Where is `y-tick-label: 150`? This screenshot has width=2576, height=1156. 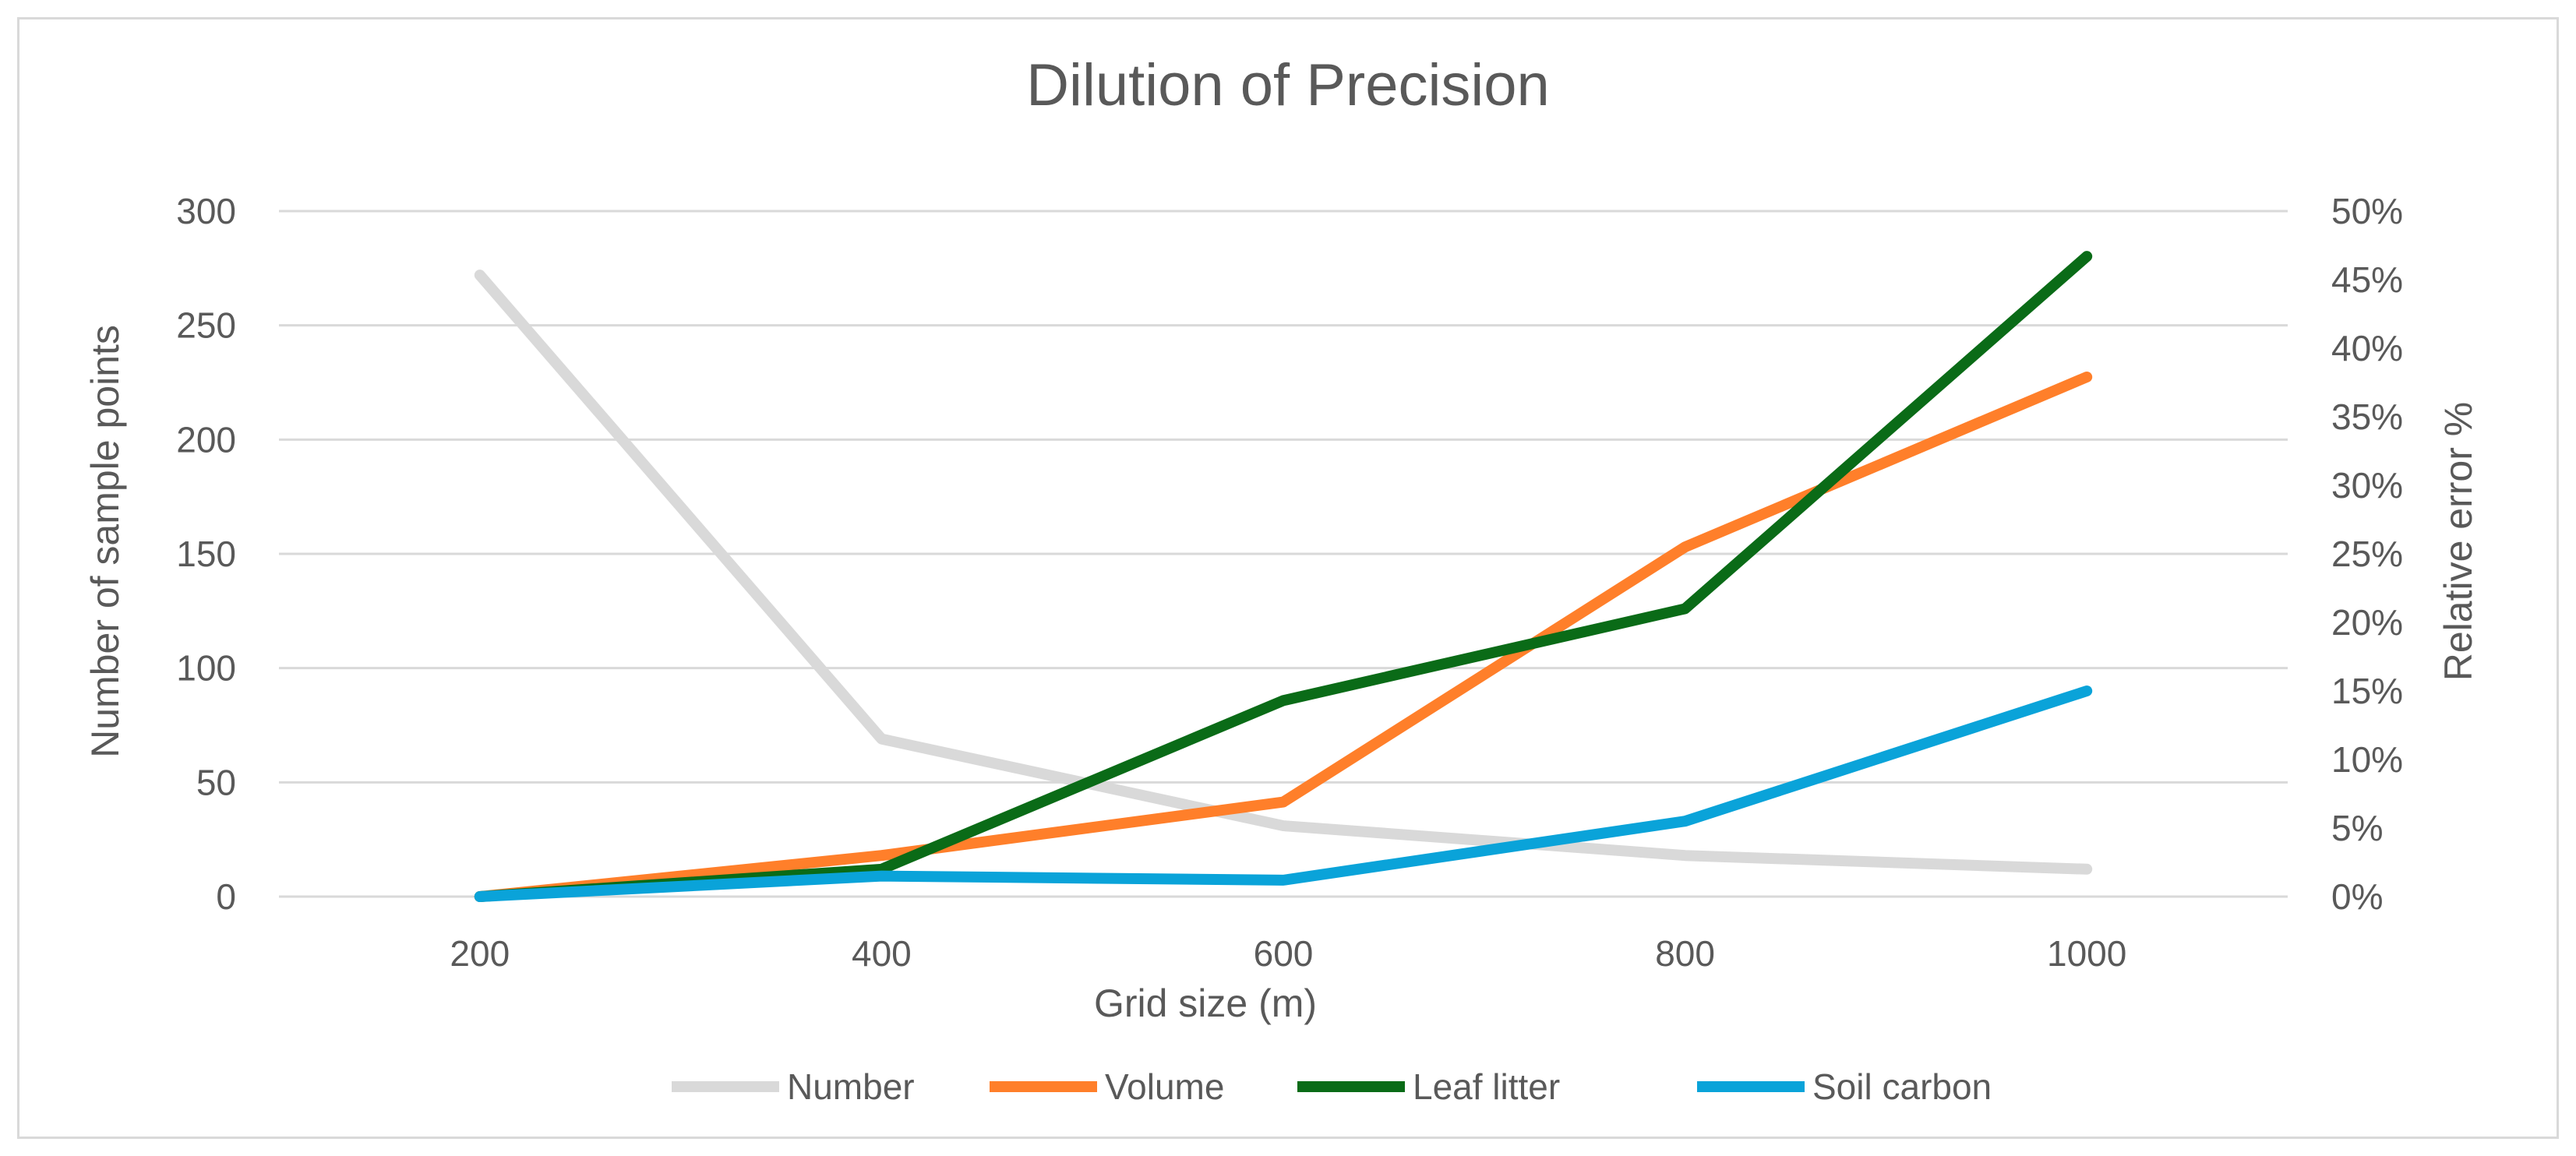 y-tick-label: 150 is located at coordinates (206, 554).